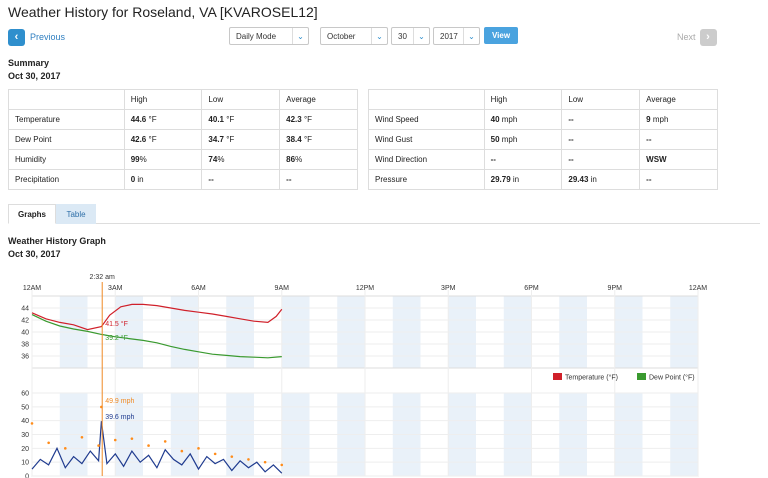 This screenshot has height=478, width=768. I want to click on wind-tick-label: 30, so click(25, 435).